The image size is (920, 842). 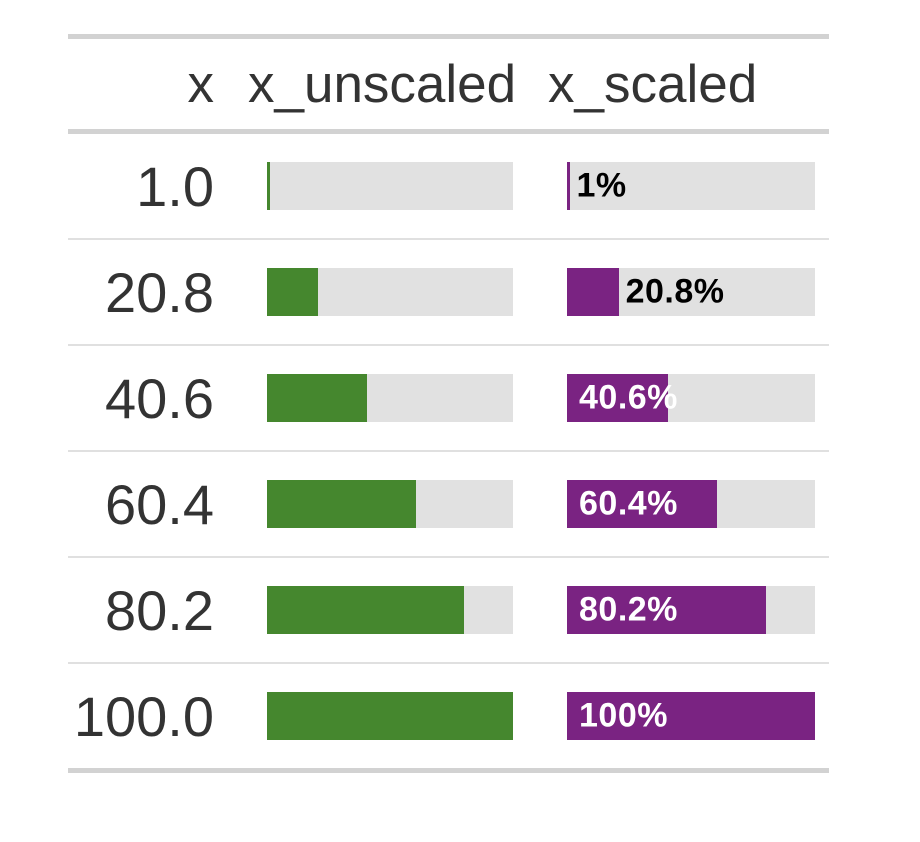 What do you see at coordinates (175, 186) in the screenshot?
I see `x-value: 1.0` at bounding box center [175, 186].